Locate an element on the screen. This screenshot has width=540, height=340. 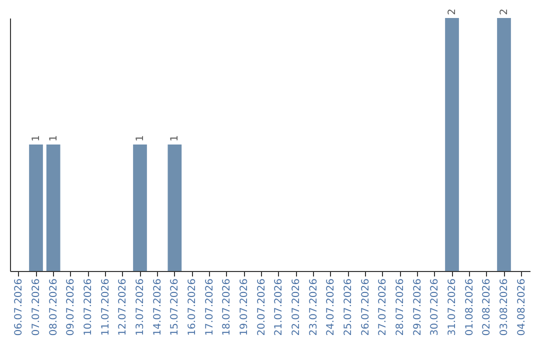
x-tick-label: 09.07.2026 is located at coordinates (71, 307).